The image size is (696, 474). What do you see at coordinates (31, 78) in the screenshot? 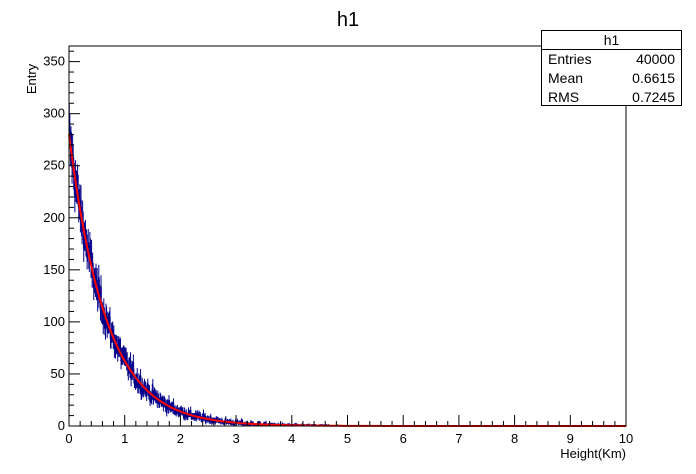
I see `y-axis-label: Entry` at bounding box center [31, 78].